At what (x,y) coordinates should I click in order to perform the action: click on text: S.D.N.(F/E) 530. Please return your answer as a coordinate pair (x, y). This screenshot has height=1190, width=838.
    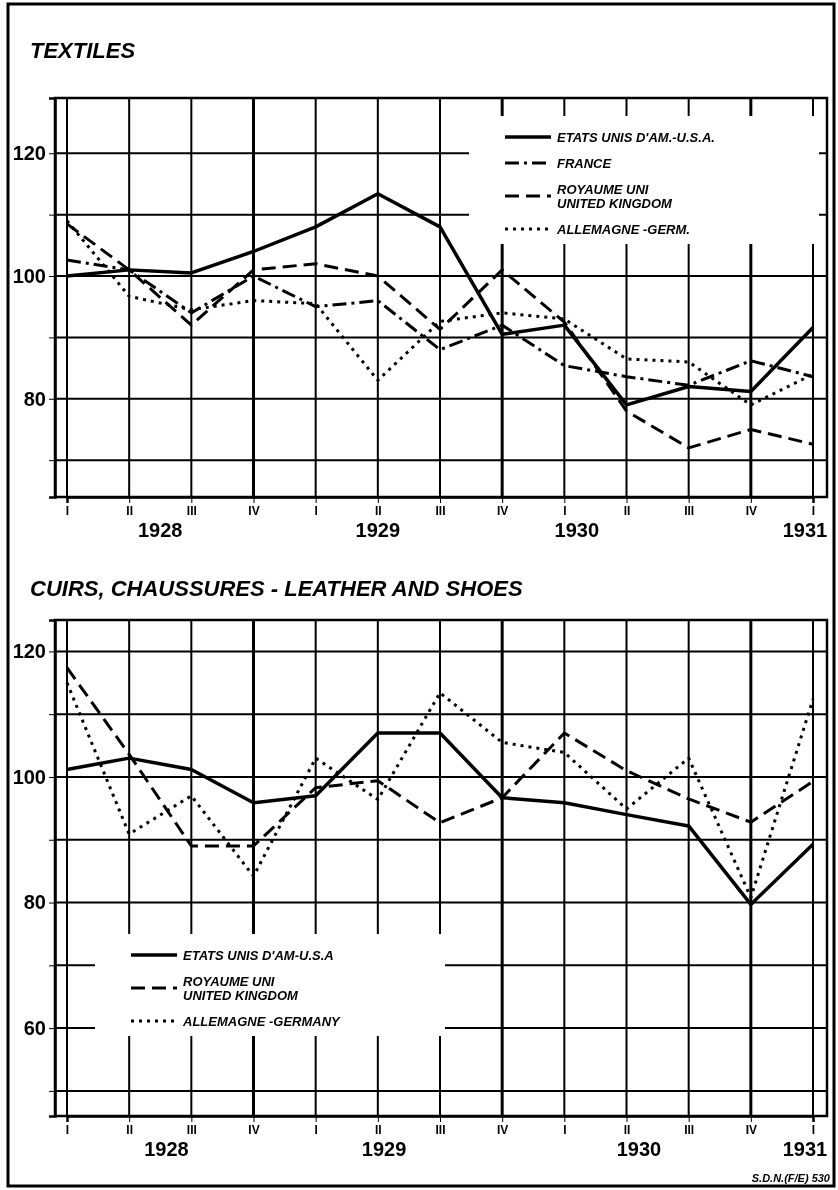
    Looking at the image, I should click on (791, 1178).